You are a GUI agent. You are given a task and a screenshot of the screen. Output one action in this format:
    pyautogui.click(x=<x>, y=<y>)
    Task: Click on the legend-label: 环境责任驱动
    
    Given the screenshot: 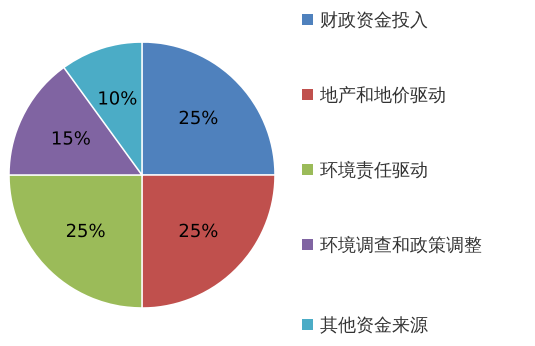 What is the action you would take?
    pyautogui.click(x=374, y=170)
    